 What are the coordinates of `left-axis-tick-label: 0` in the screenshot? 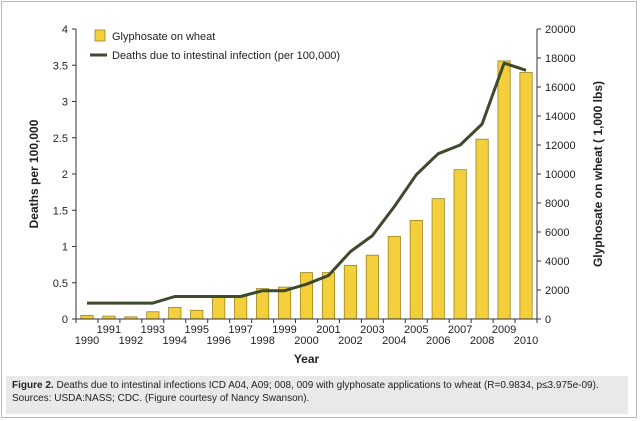 It's located at (65, 320).